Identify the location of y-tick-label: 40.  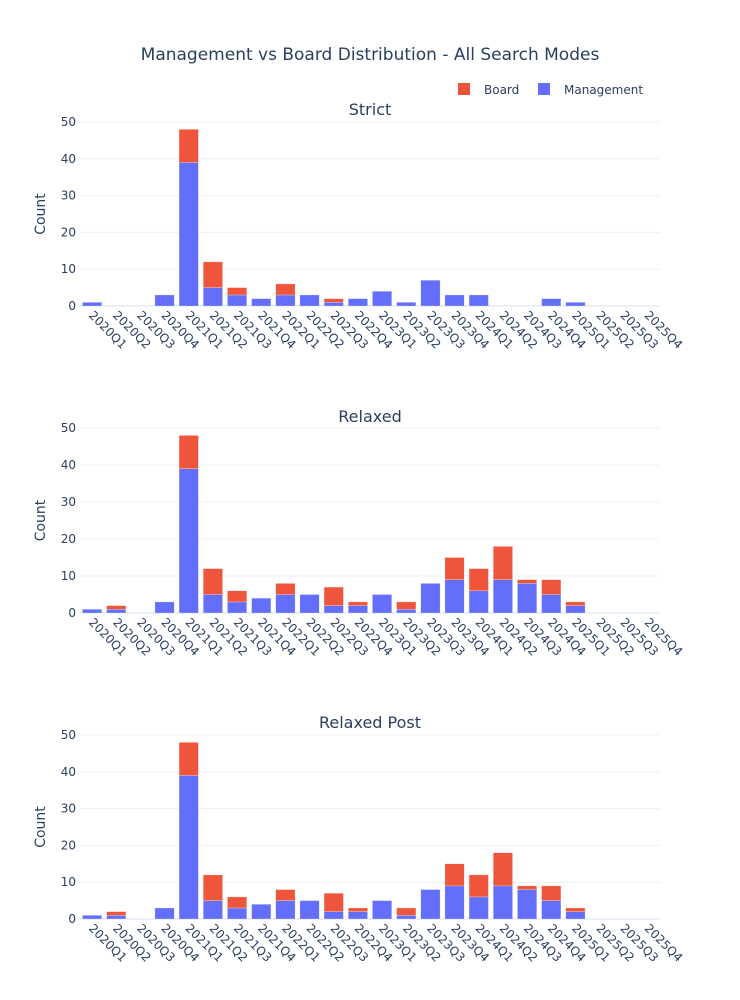
(68, 465).